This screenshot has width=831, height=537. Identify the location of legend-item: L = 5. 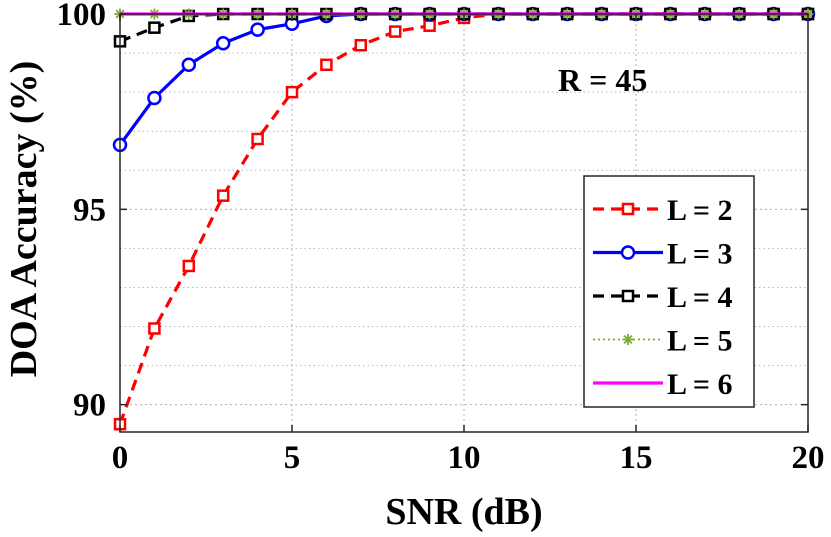
(662, 341).